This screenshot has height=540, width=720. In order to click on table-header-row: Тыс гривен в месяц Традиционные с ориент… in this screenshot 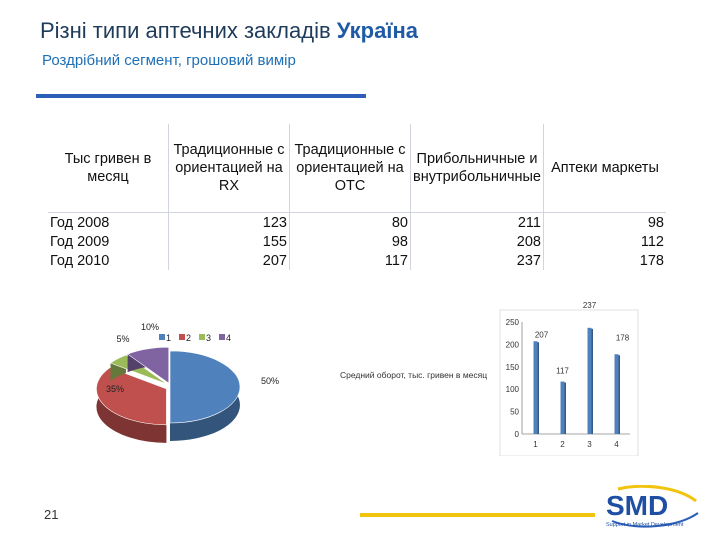, I will do `click(357, 168)`.